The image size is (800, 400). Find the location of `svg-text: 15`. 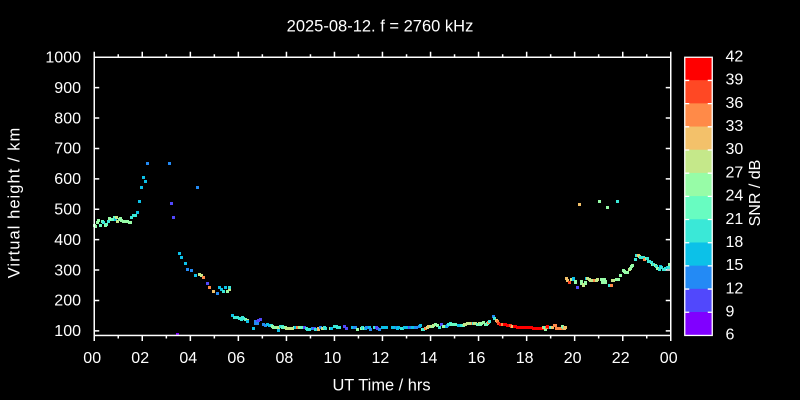

svg-text: 15 is located at coordinates (735, 265).